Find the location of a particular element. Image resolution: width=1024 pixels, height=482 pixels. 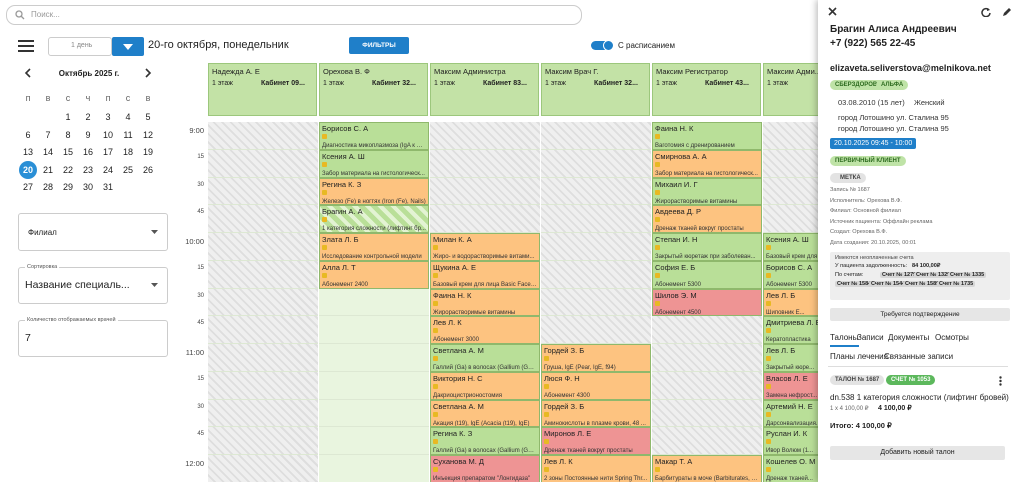

count-input: Количество отображаемых врачей 7 is located at coordinates (93, 337).